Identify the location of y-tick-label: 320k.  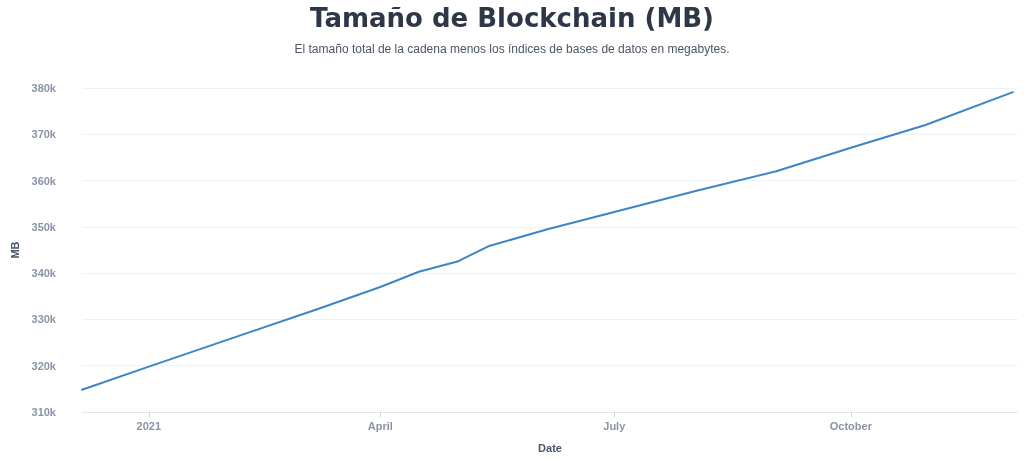
(44, 365).